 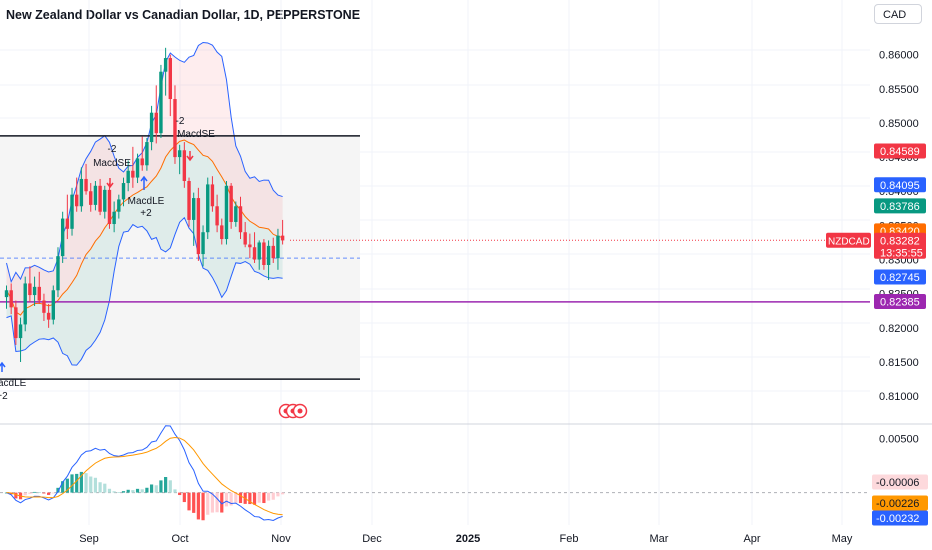 I want to click on price-badge-countdown: 13:35:55, so click(x=901, y=253).